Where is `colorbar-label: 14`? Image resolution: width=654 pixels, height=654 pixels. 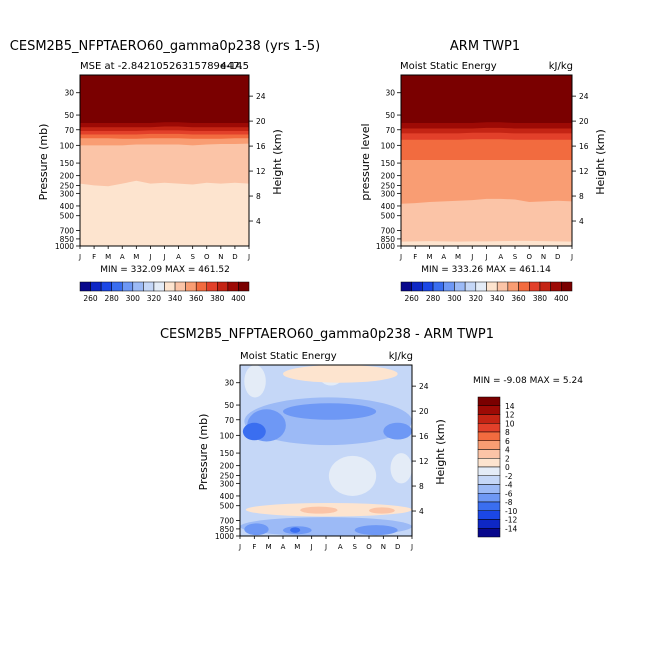
colorbar-label: 14 is located at coordinates (510, 406).